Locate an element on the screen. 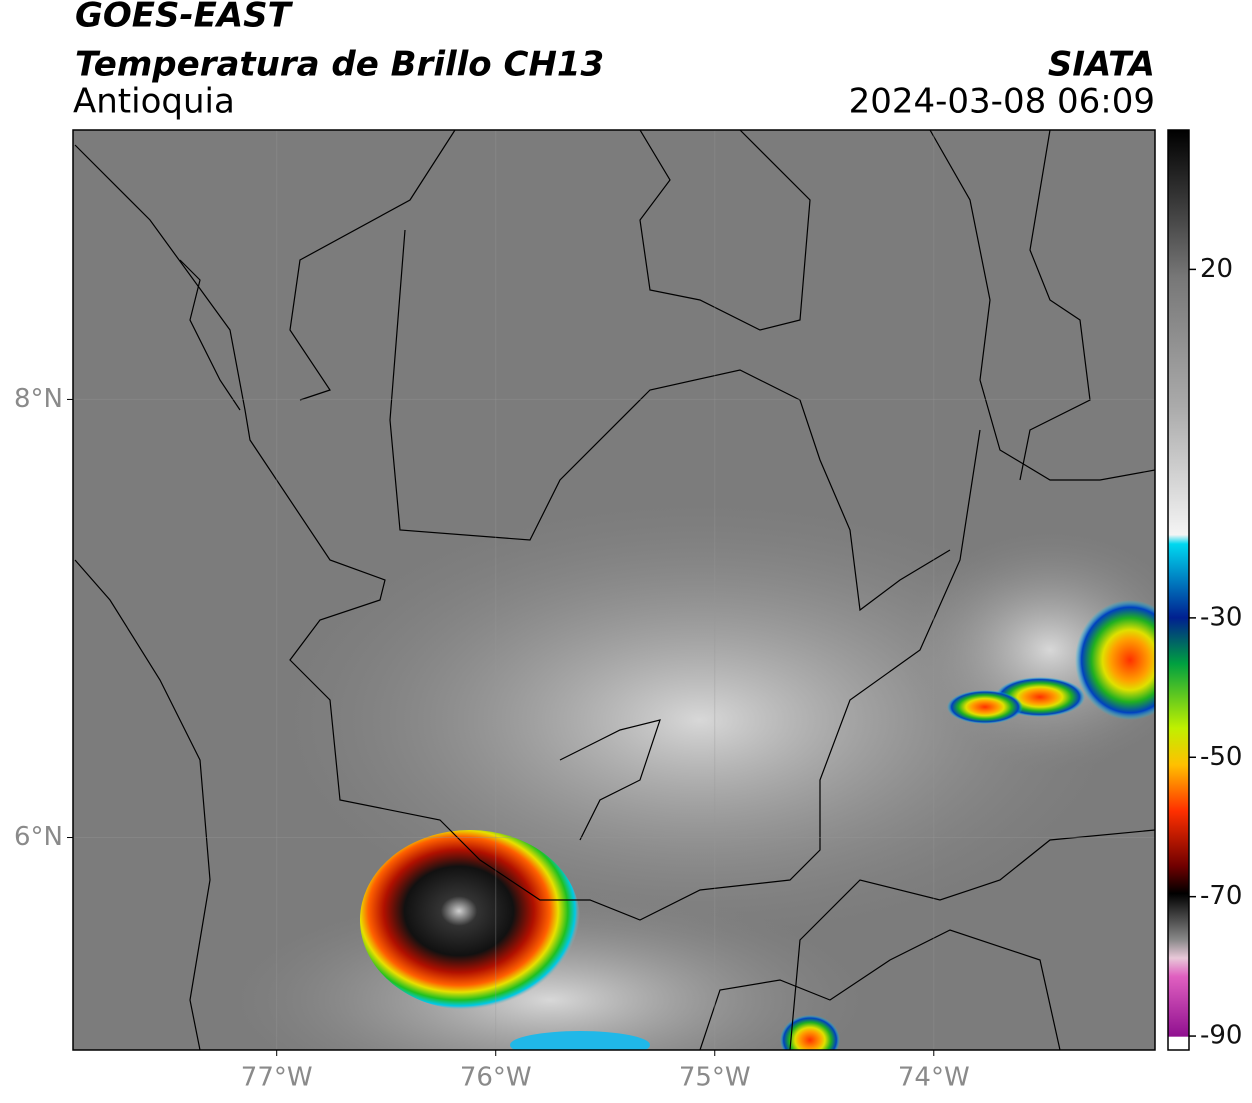 This screenshot has height=1103, width=1252. colorbar-tick-label: -50 is located at coordinates (1221, 757).